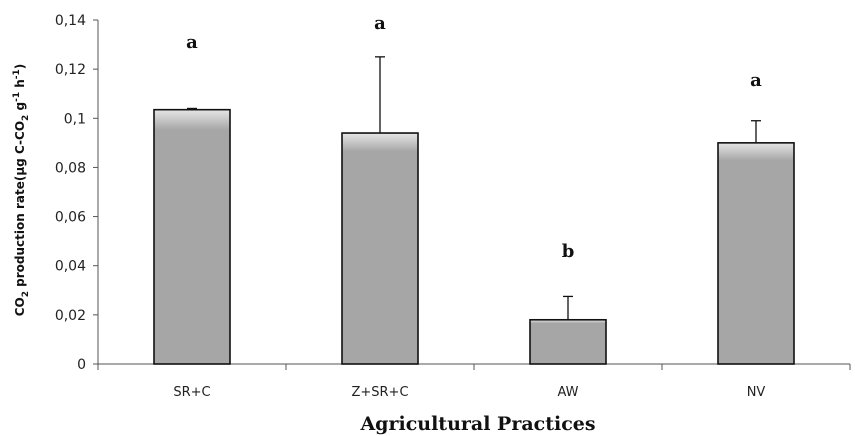 The width and height of the screenshot is (855, 436). Describe the element at coordinates (70, 168) in the screenshot. I see `y-tick-label: 0,08` at that location.